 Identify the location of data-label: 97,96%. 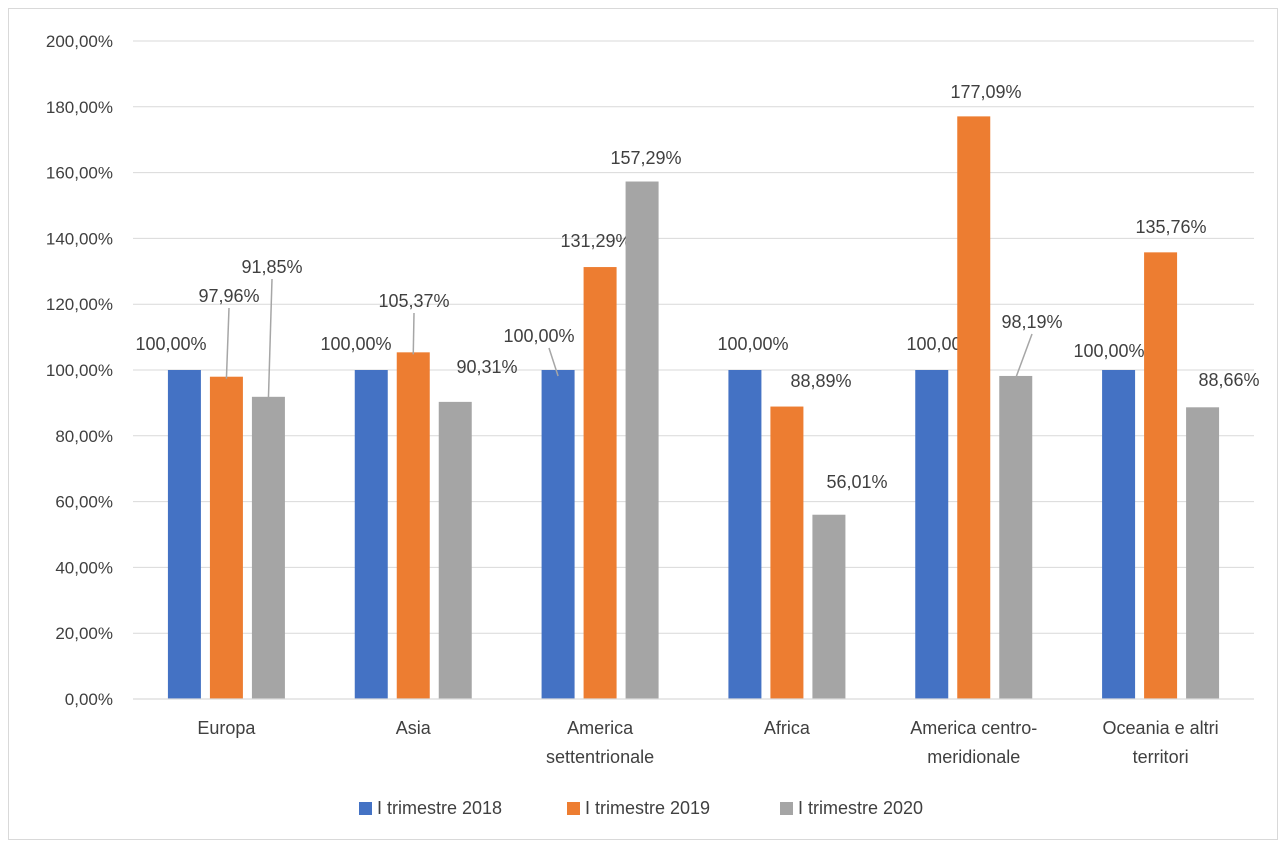
(228, 296).